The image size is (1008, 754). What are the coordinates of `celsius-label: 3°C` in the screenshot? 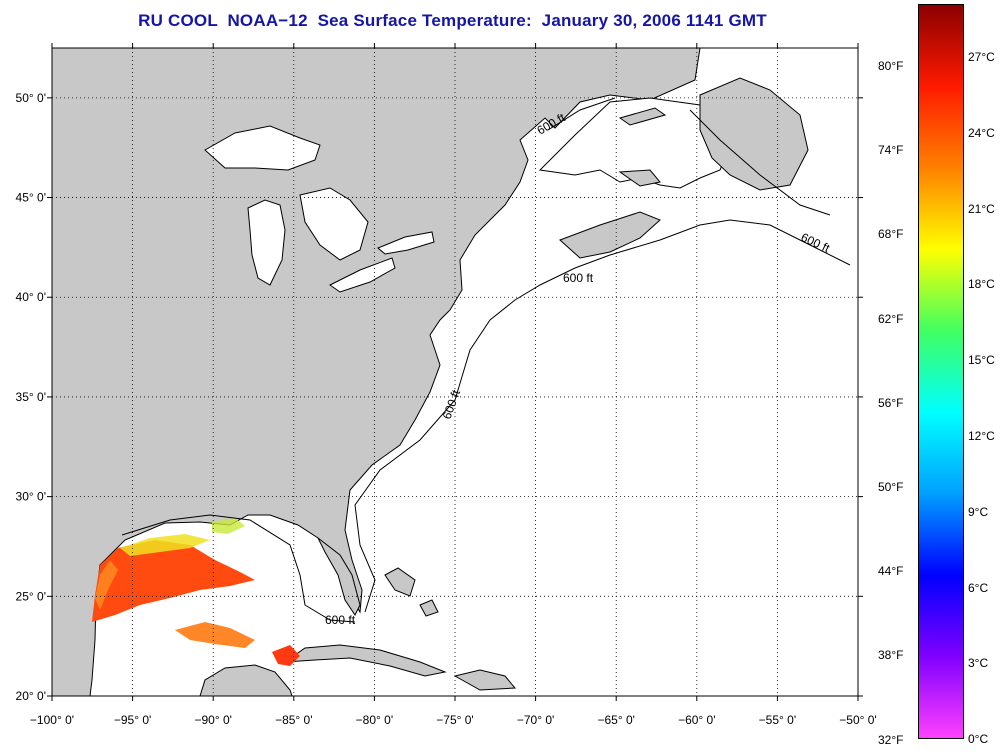 It's located at (978, 663).